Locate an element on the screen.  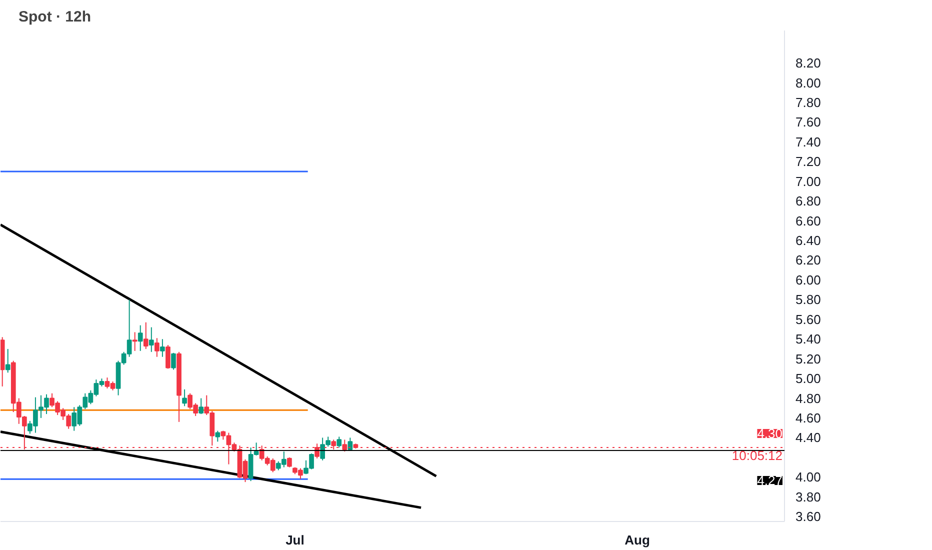
y-tick-label: 6.00 is located at coordinates (808, 280).